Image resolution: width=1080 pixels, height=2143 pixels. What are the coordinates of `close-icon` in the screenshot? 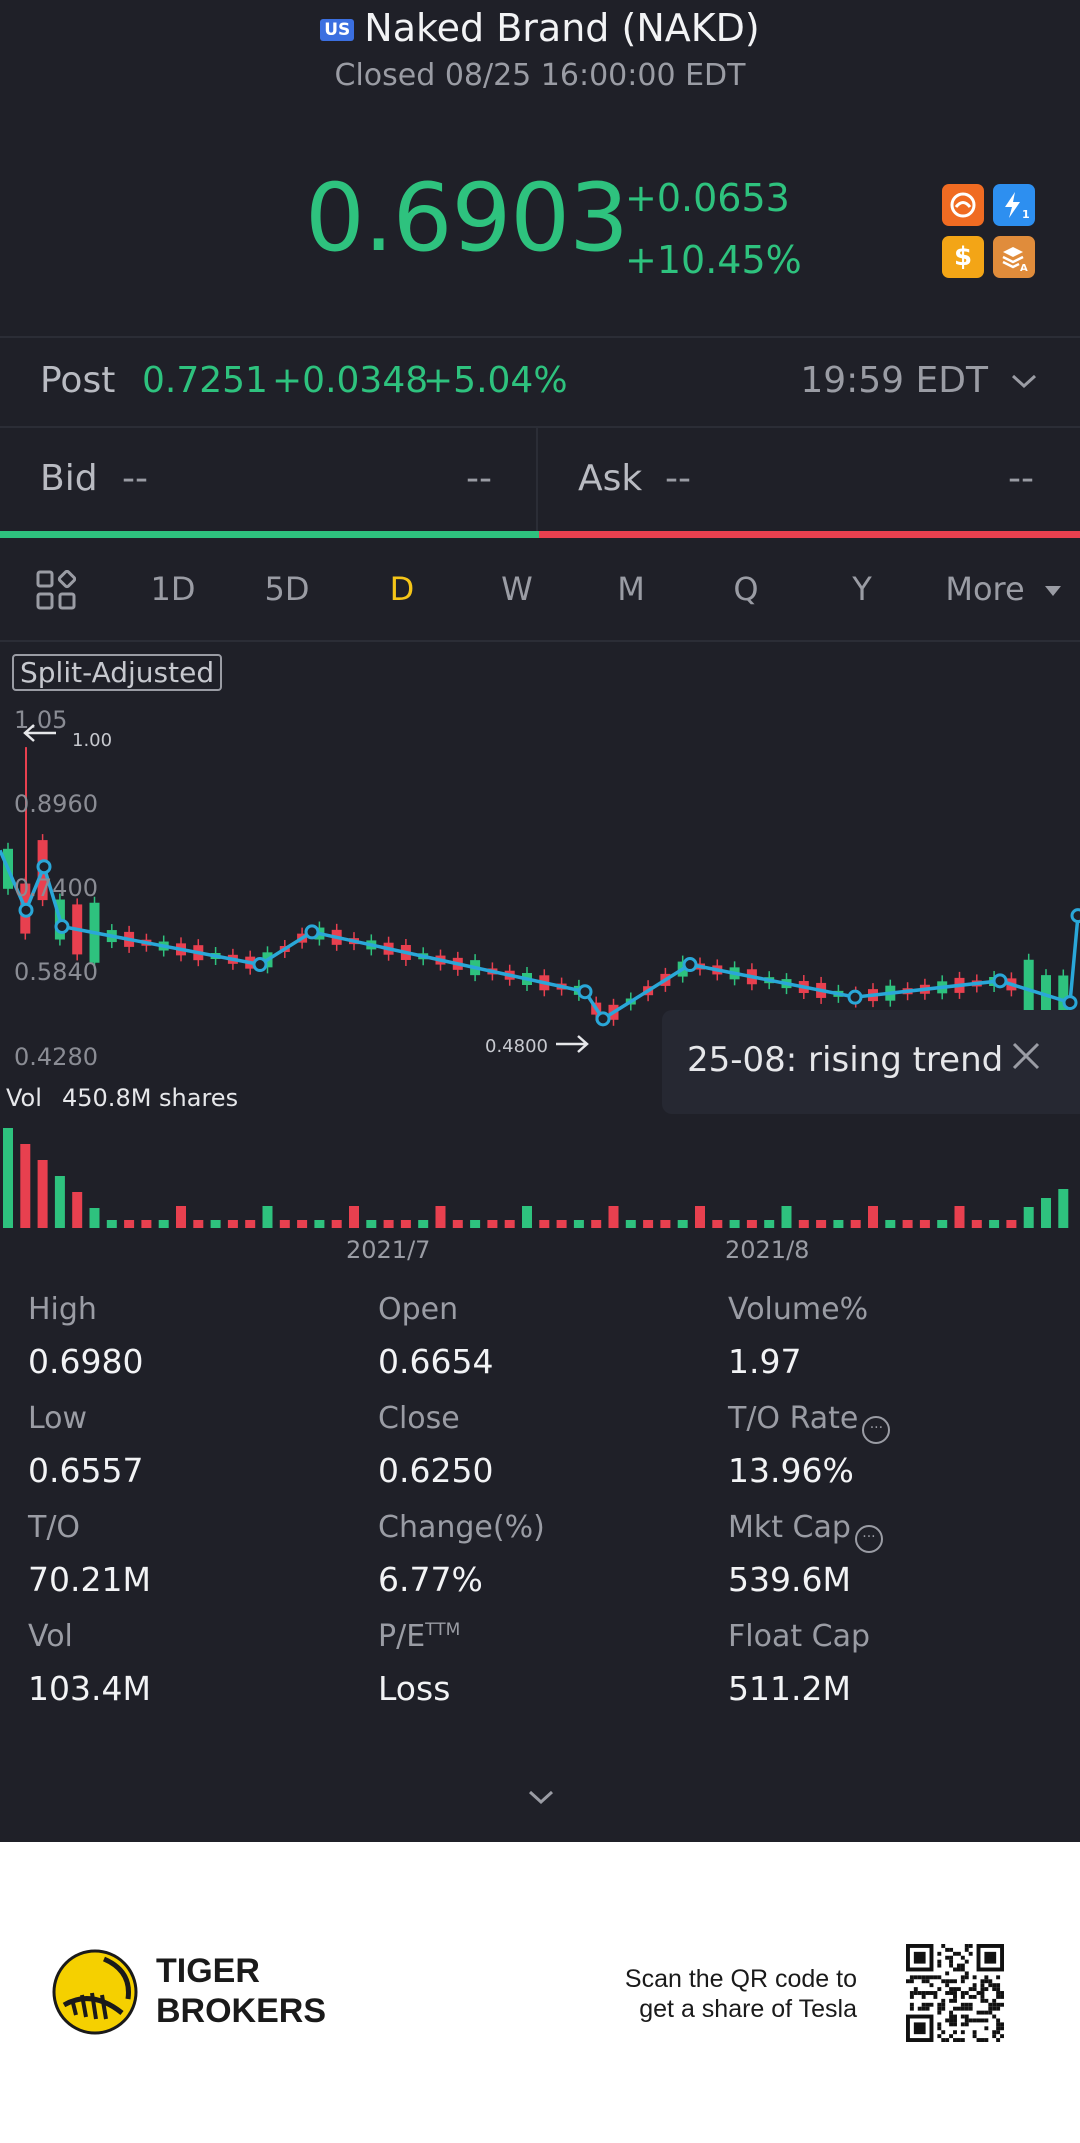 It's located at (1026, 1059).